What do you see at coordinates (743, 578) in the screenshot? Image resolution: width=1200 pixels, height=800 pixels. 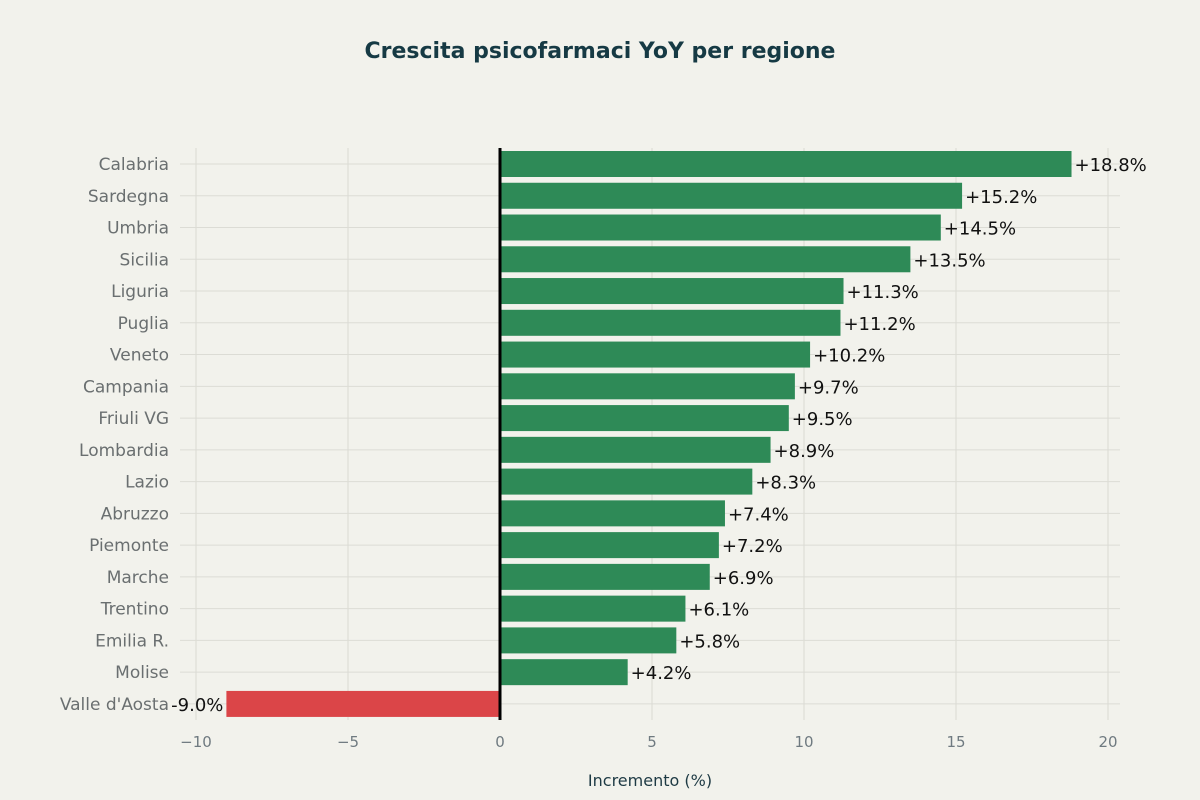 I see `data-label: +6.9%` at bounding box center [743, 578].